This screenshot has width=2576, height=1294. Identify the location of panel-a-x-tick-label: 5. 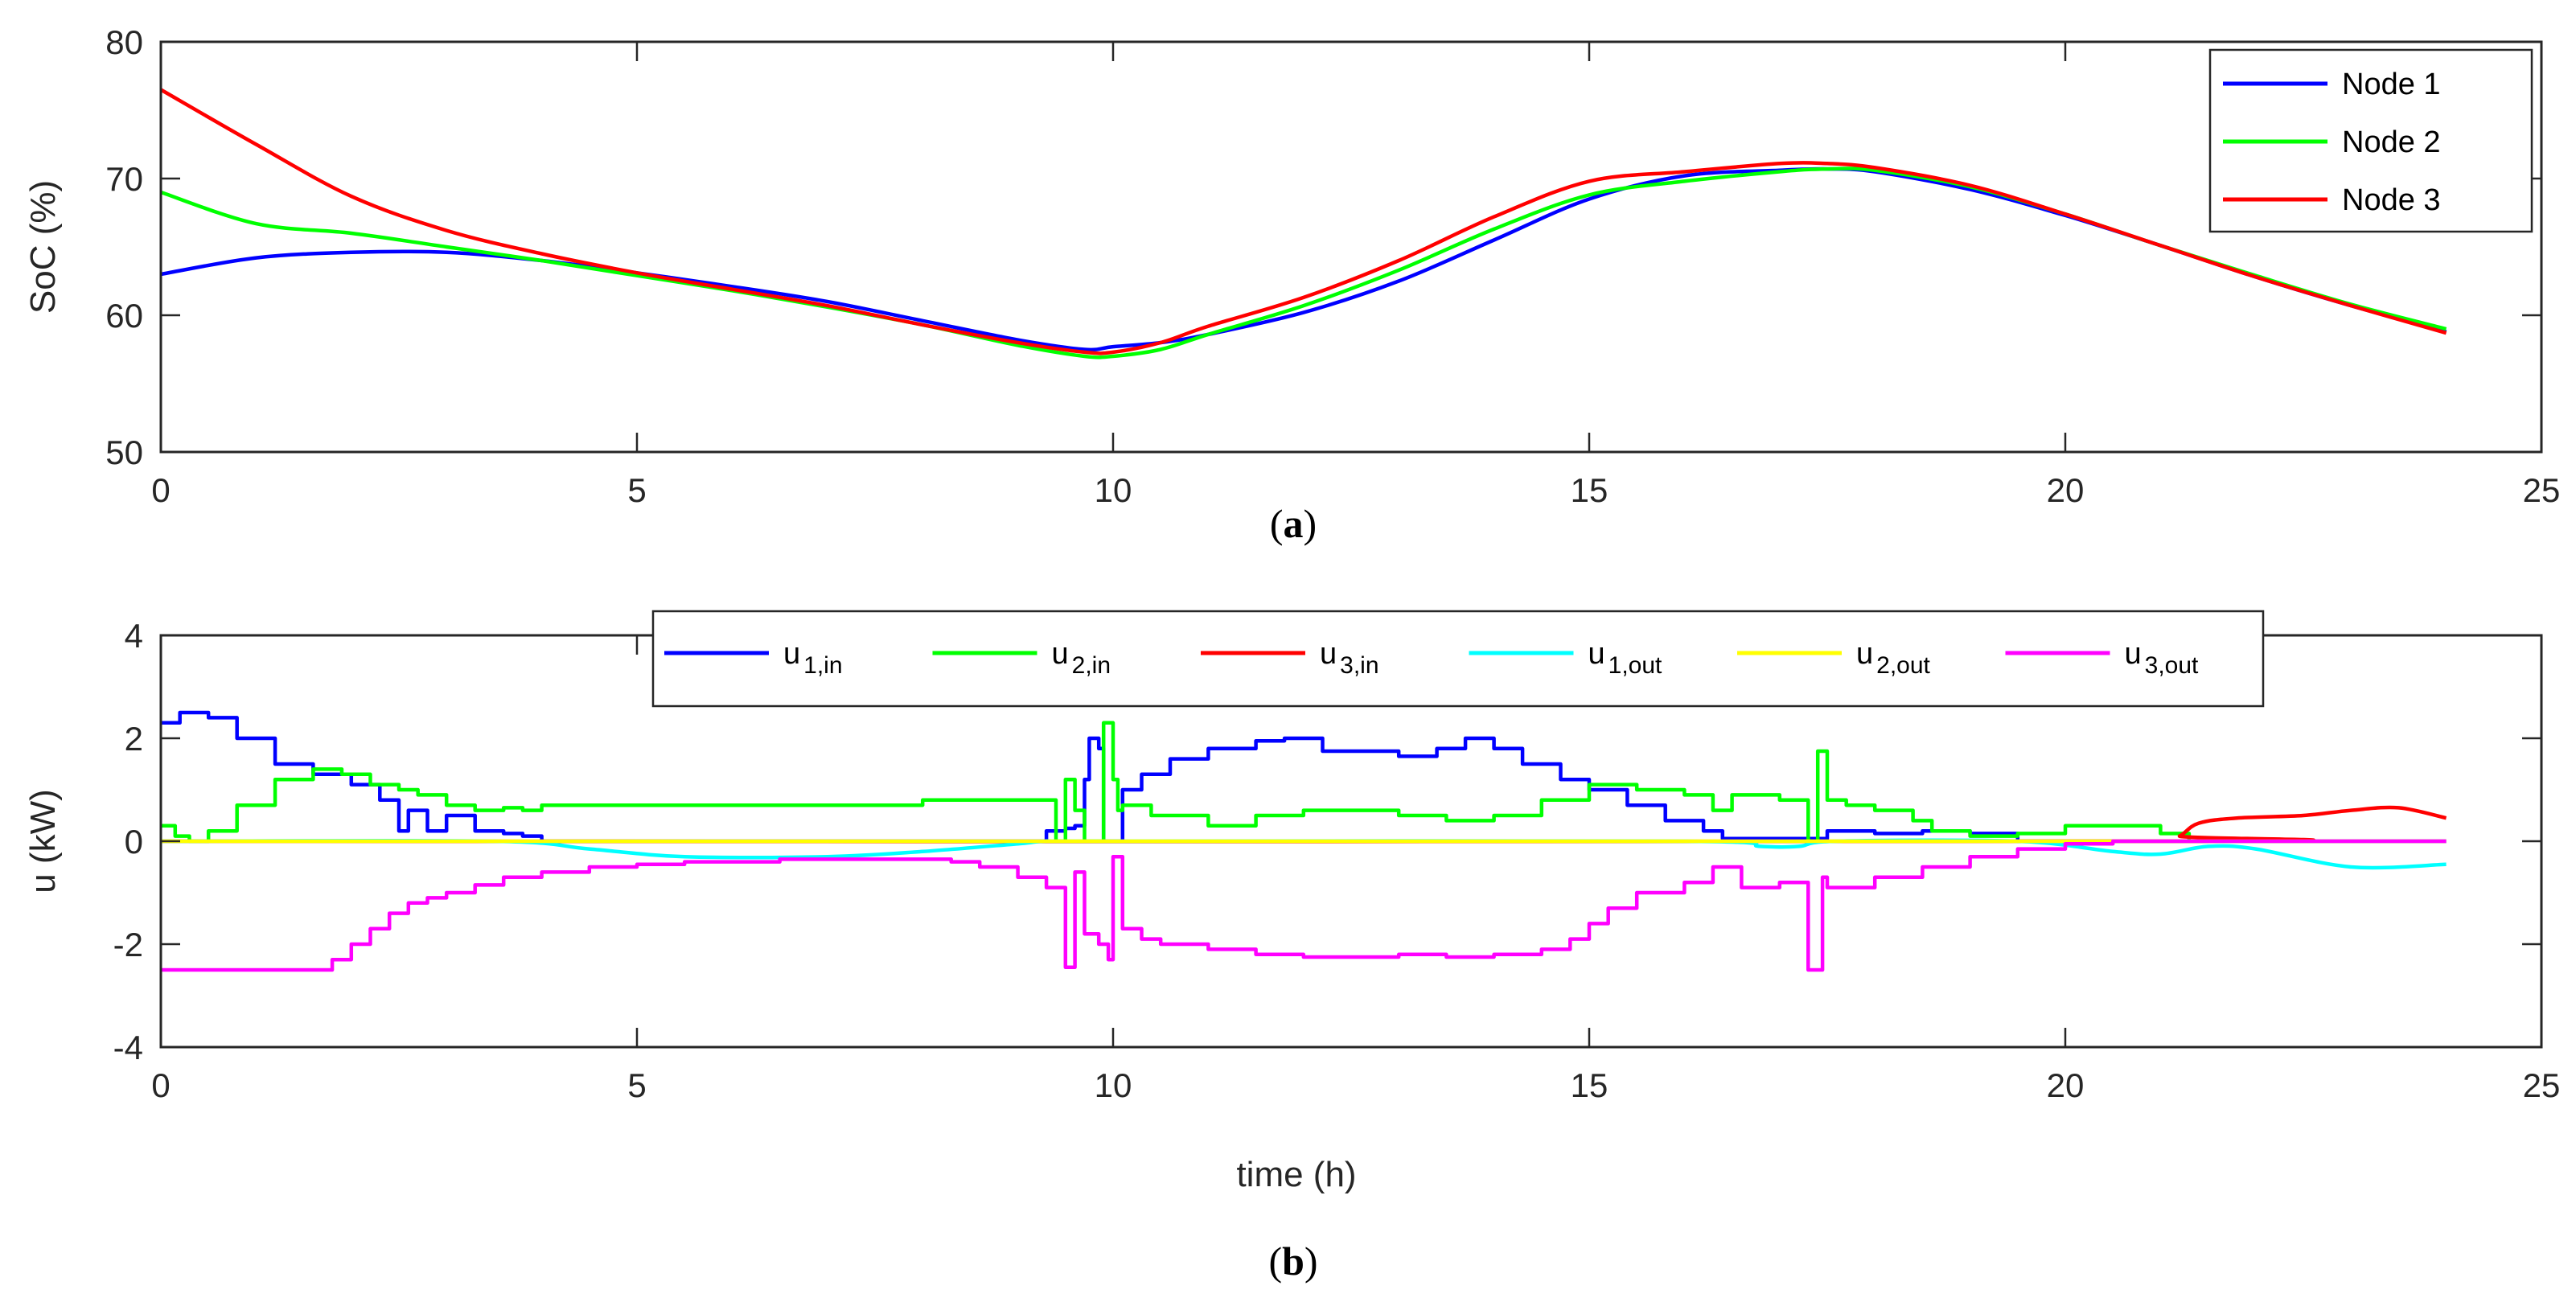
(636, 490).